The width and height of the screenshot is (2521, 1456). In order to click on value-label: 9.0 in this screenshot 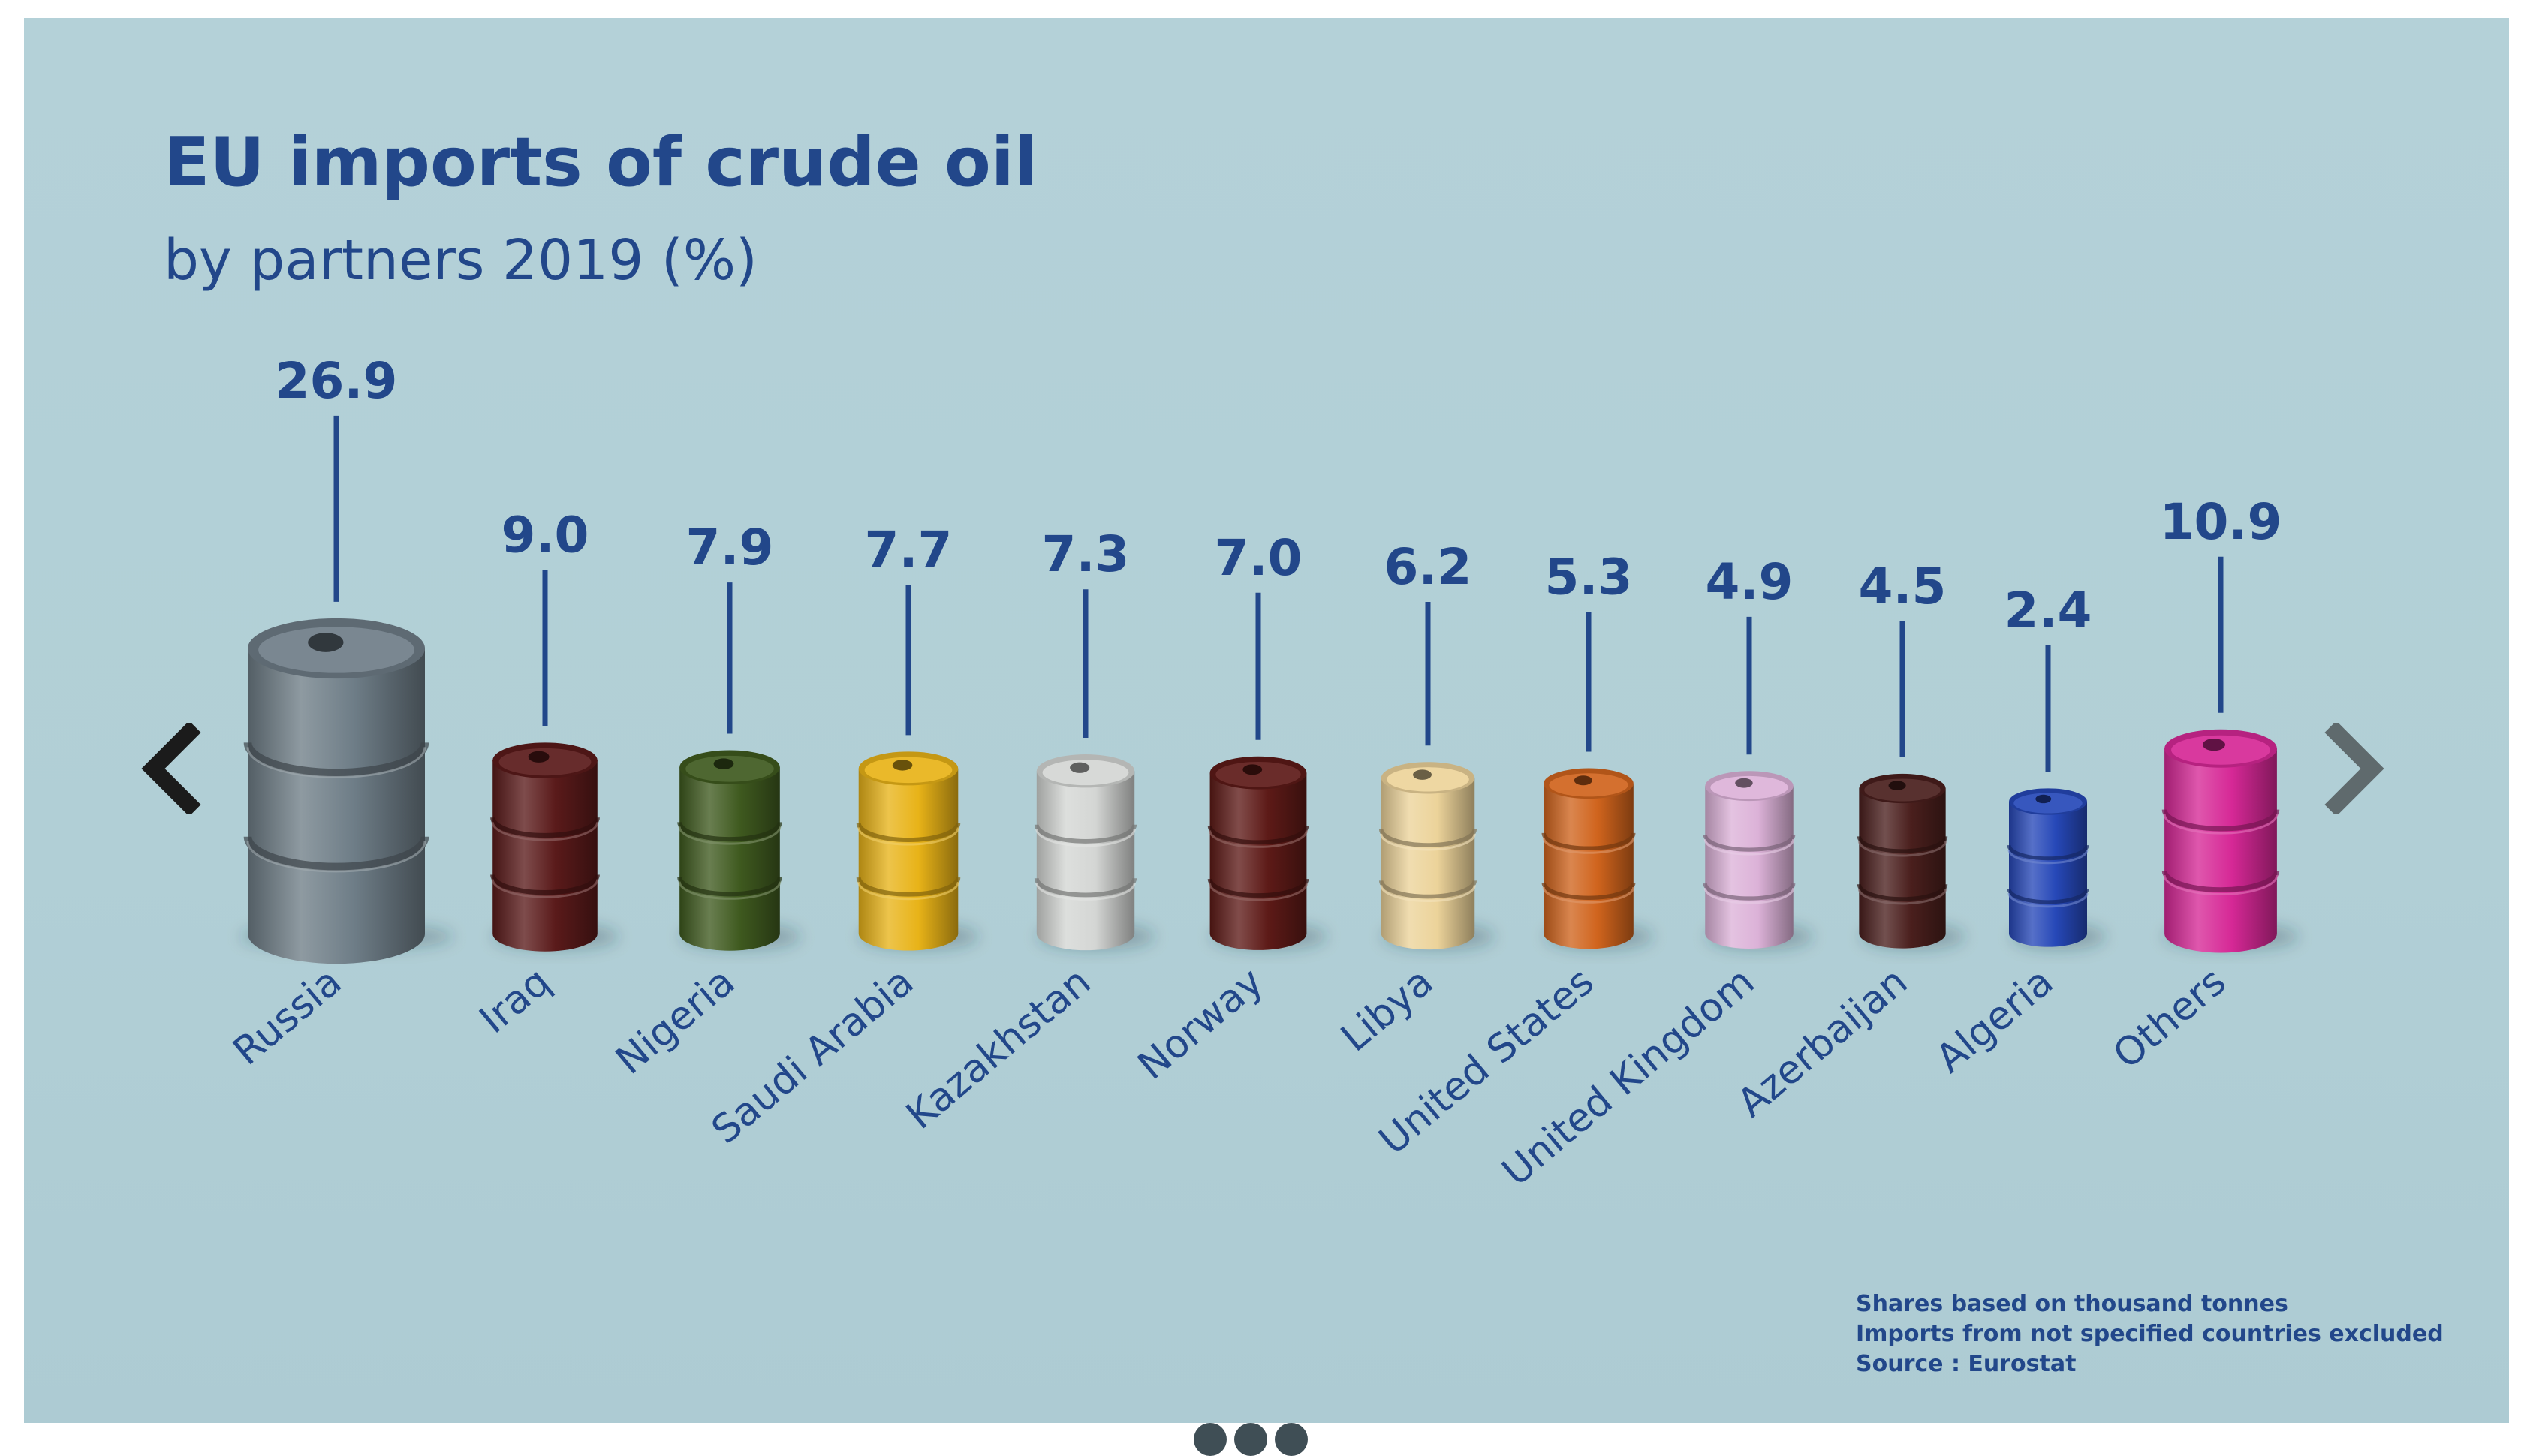, I will do `click(545, 535)`.